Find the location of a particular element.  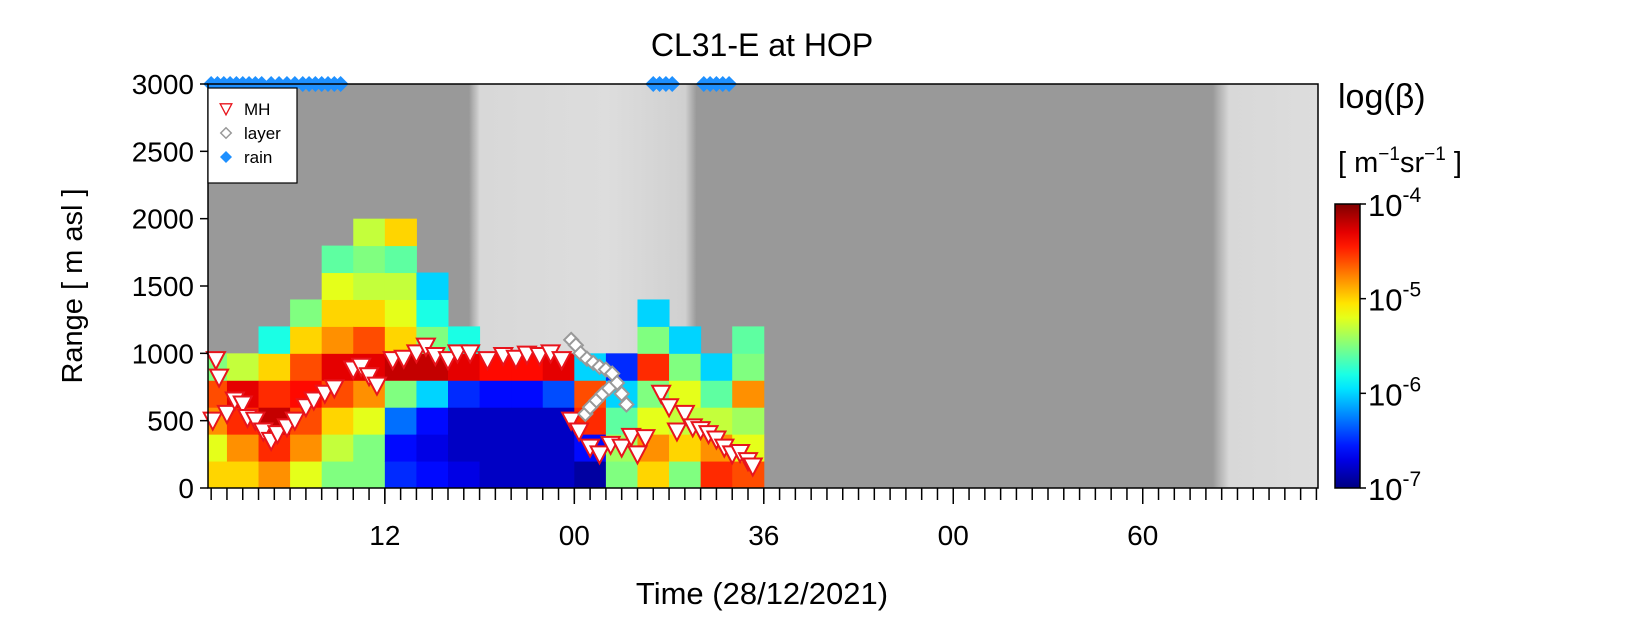

colorbar-tick-label: 10⁻⁴ is located at coordinates (1394, 203).